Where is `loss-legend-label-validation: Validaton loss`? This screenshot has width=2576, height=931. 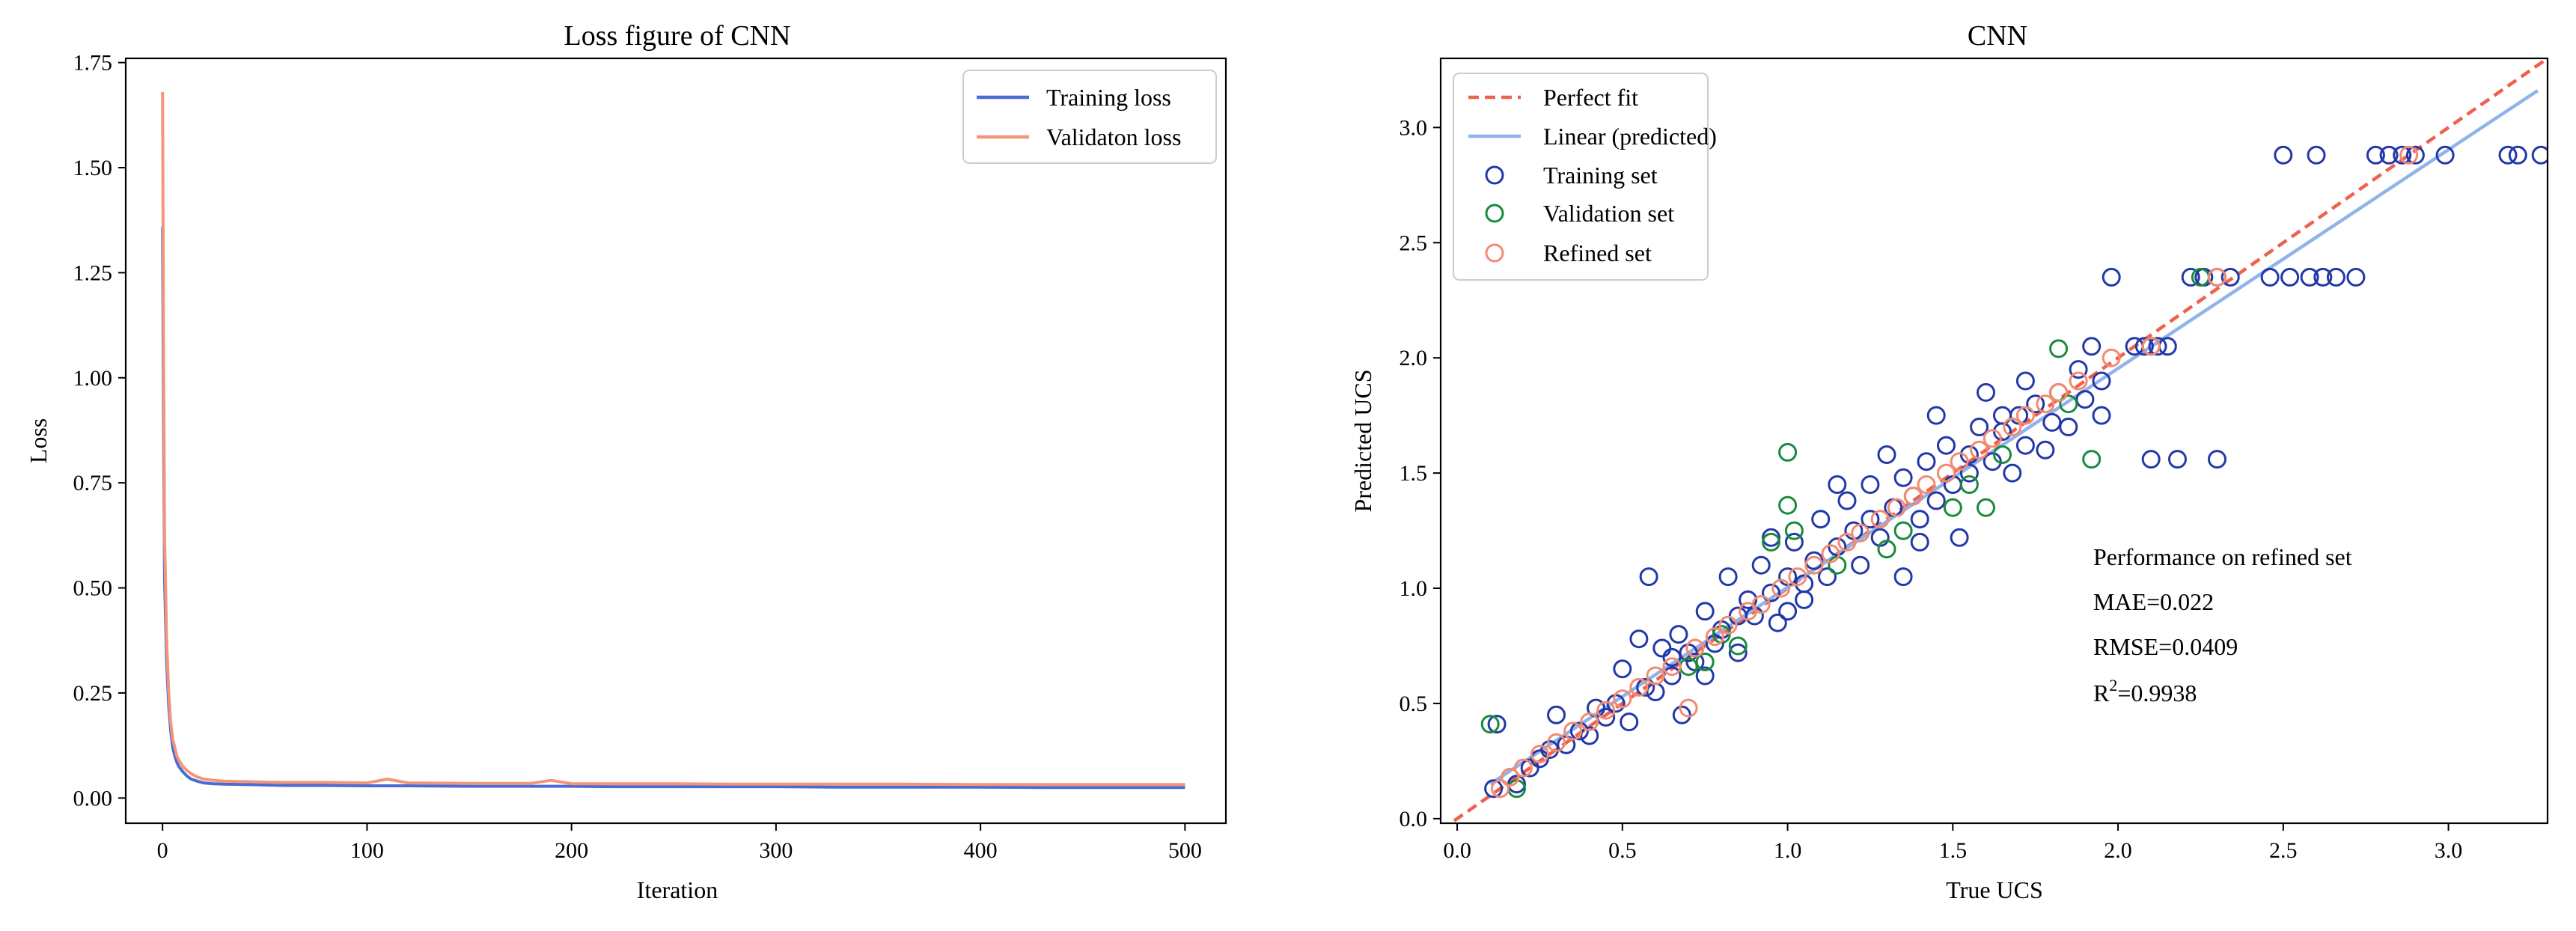
loss-legend-label-validation: Validaton loss is located at coordinates (1113, 136).